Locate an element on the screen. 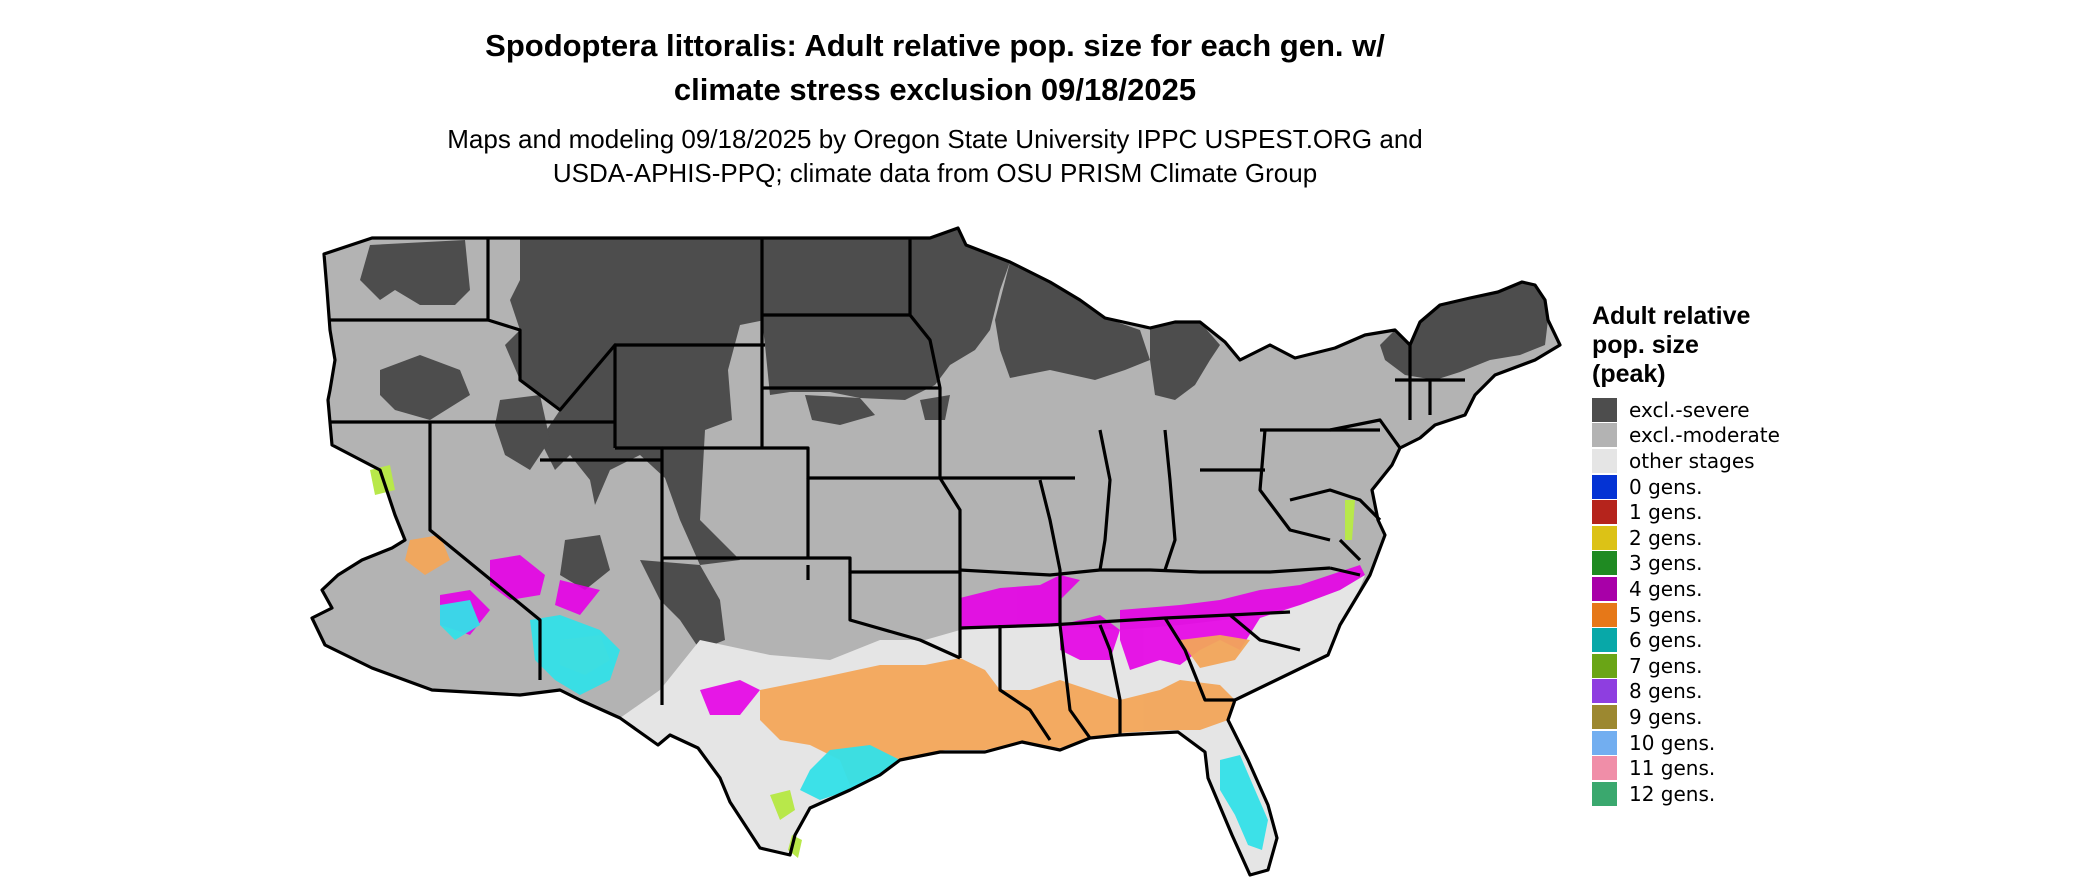 This screenshot has height=895, width=2100. legend-label: 9 gens. is located at coordinates (1666, 716).